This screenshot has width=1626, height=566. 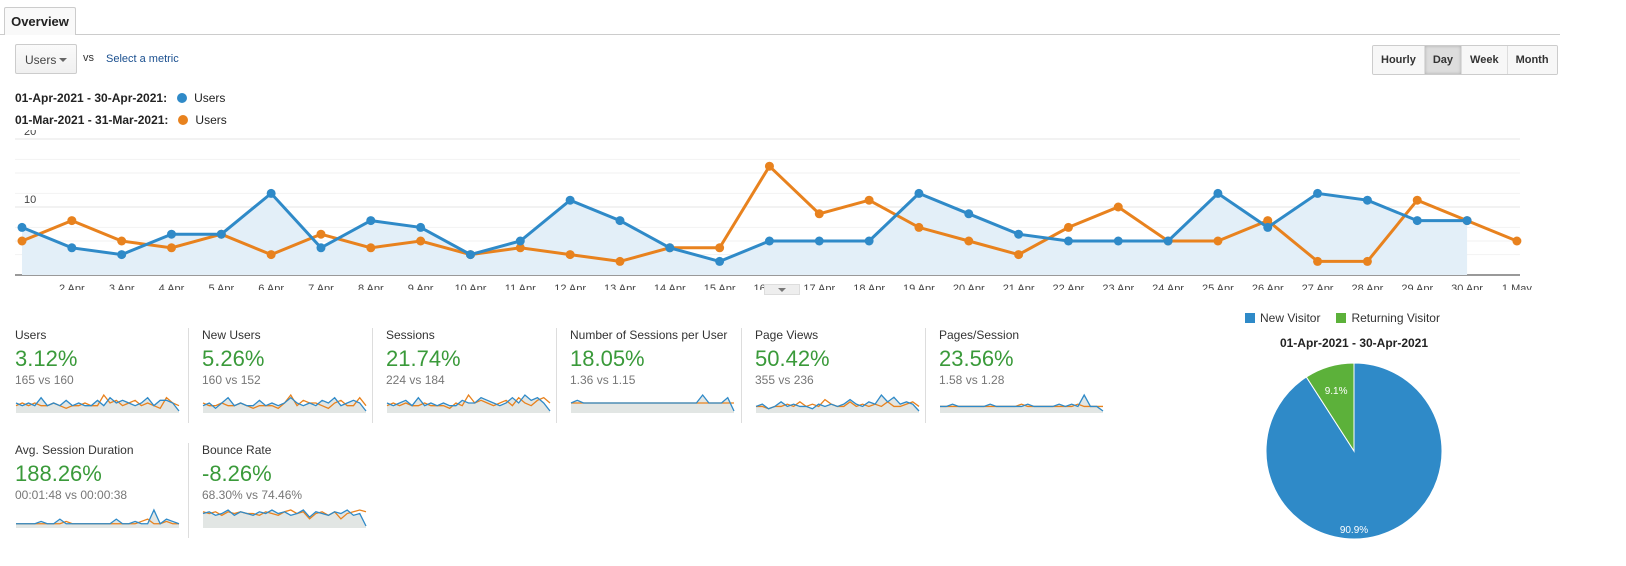 What do you see at coordinates (46, 358) in the screenshot?
I see `metric-change: 3.12%` at bounding box center [46, 358].